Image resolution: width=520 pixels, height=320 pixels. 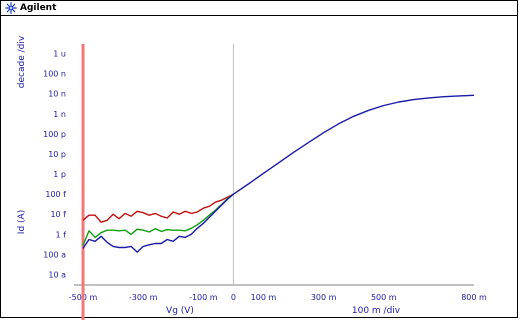 I want to click on y-tick-label: 100 p, so click(x=54, y=134).